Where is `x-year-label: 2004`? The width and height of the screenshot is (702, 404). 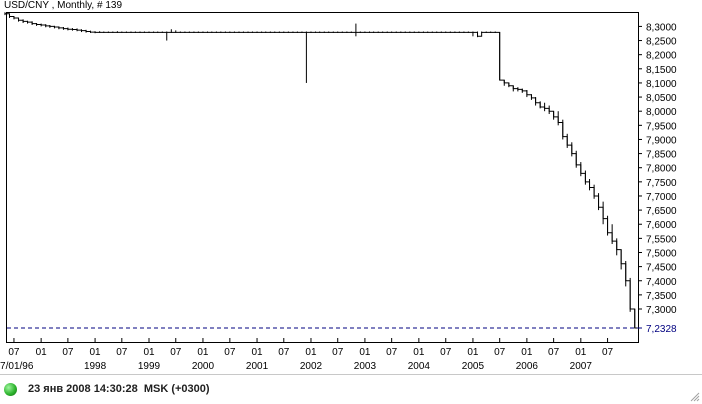
x-year-label: 2004 is located at coordinates (419, 366).